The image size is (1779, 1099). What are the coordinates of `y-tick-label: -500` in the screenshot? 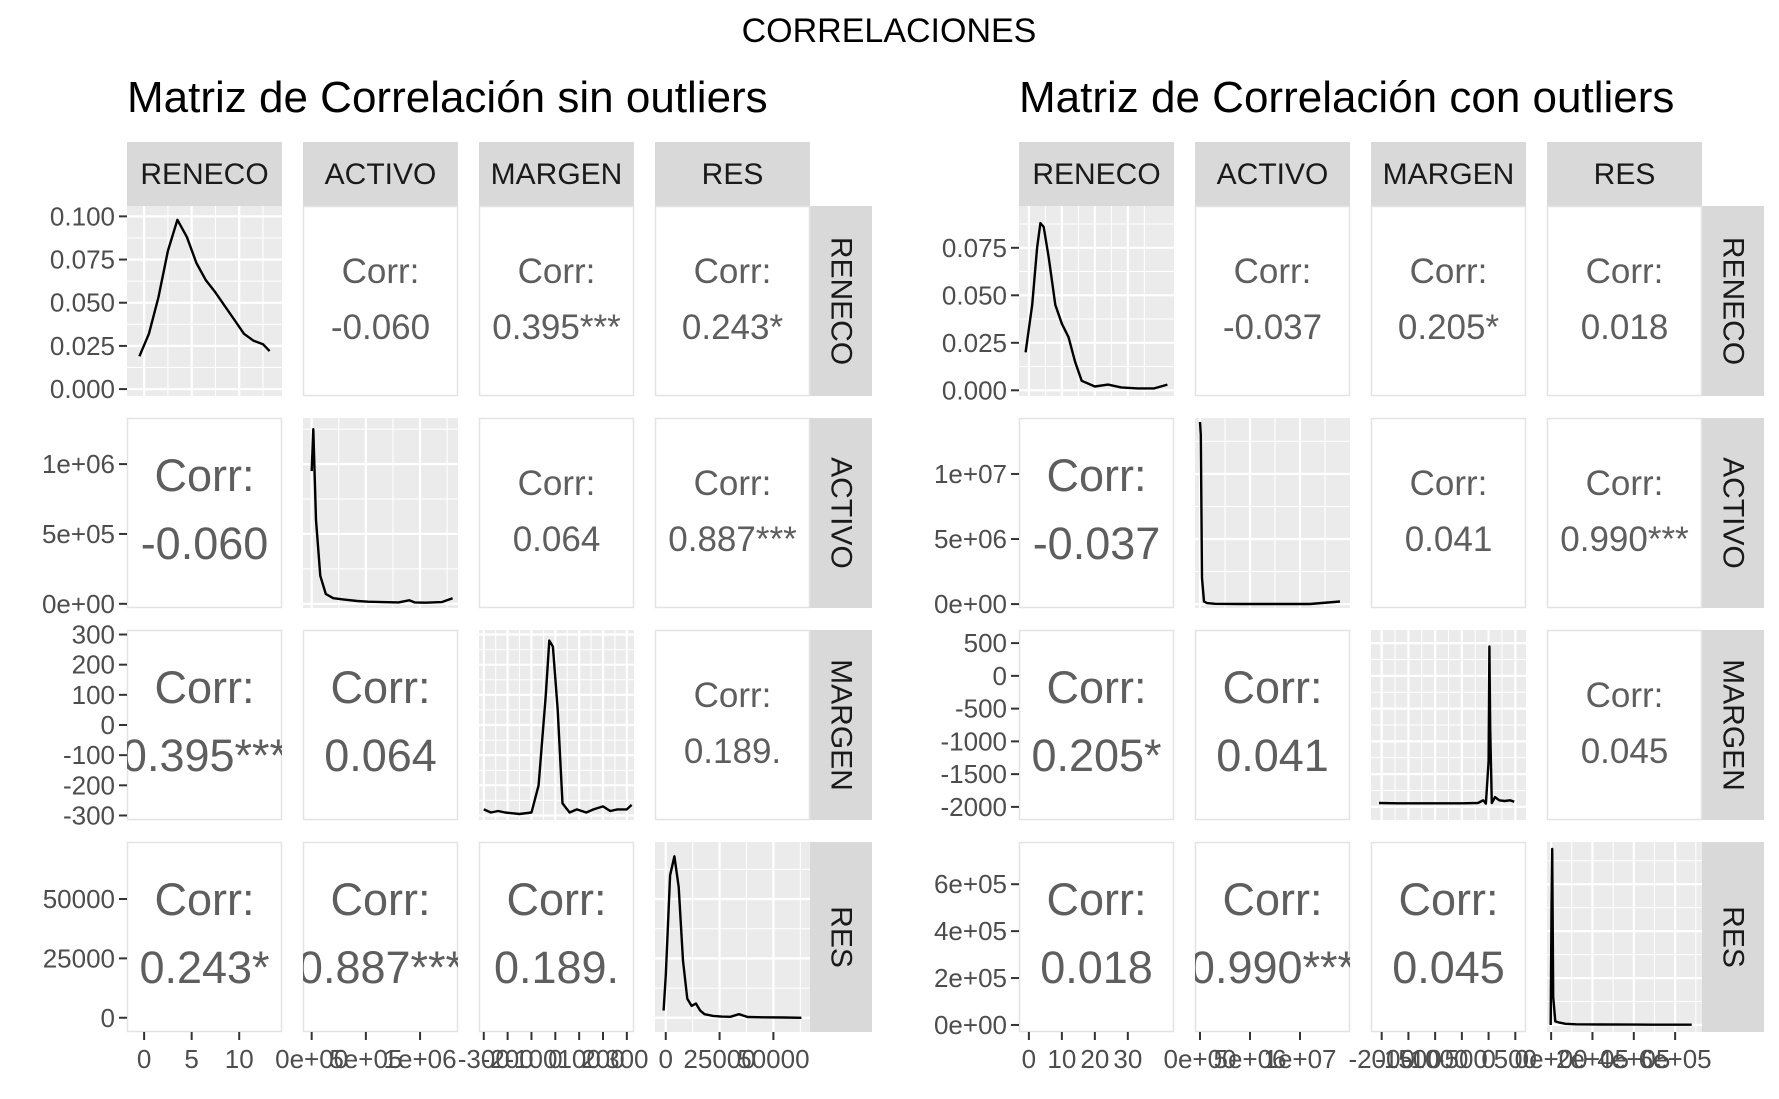 It's located at (981, 709).